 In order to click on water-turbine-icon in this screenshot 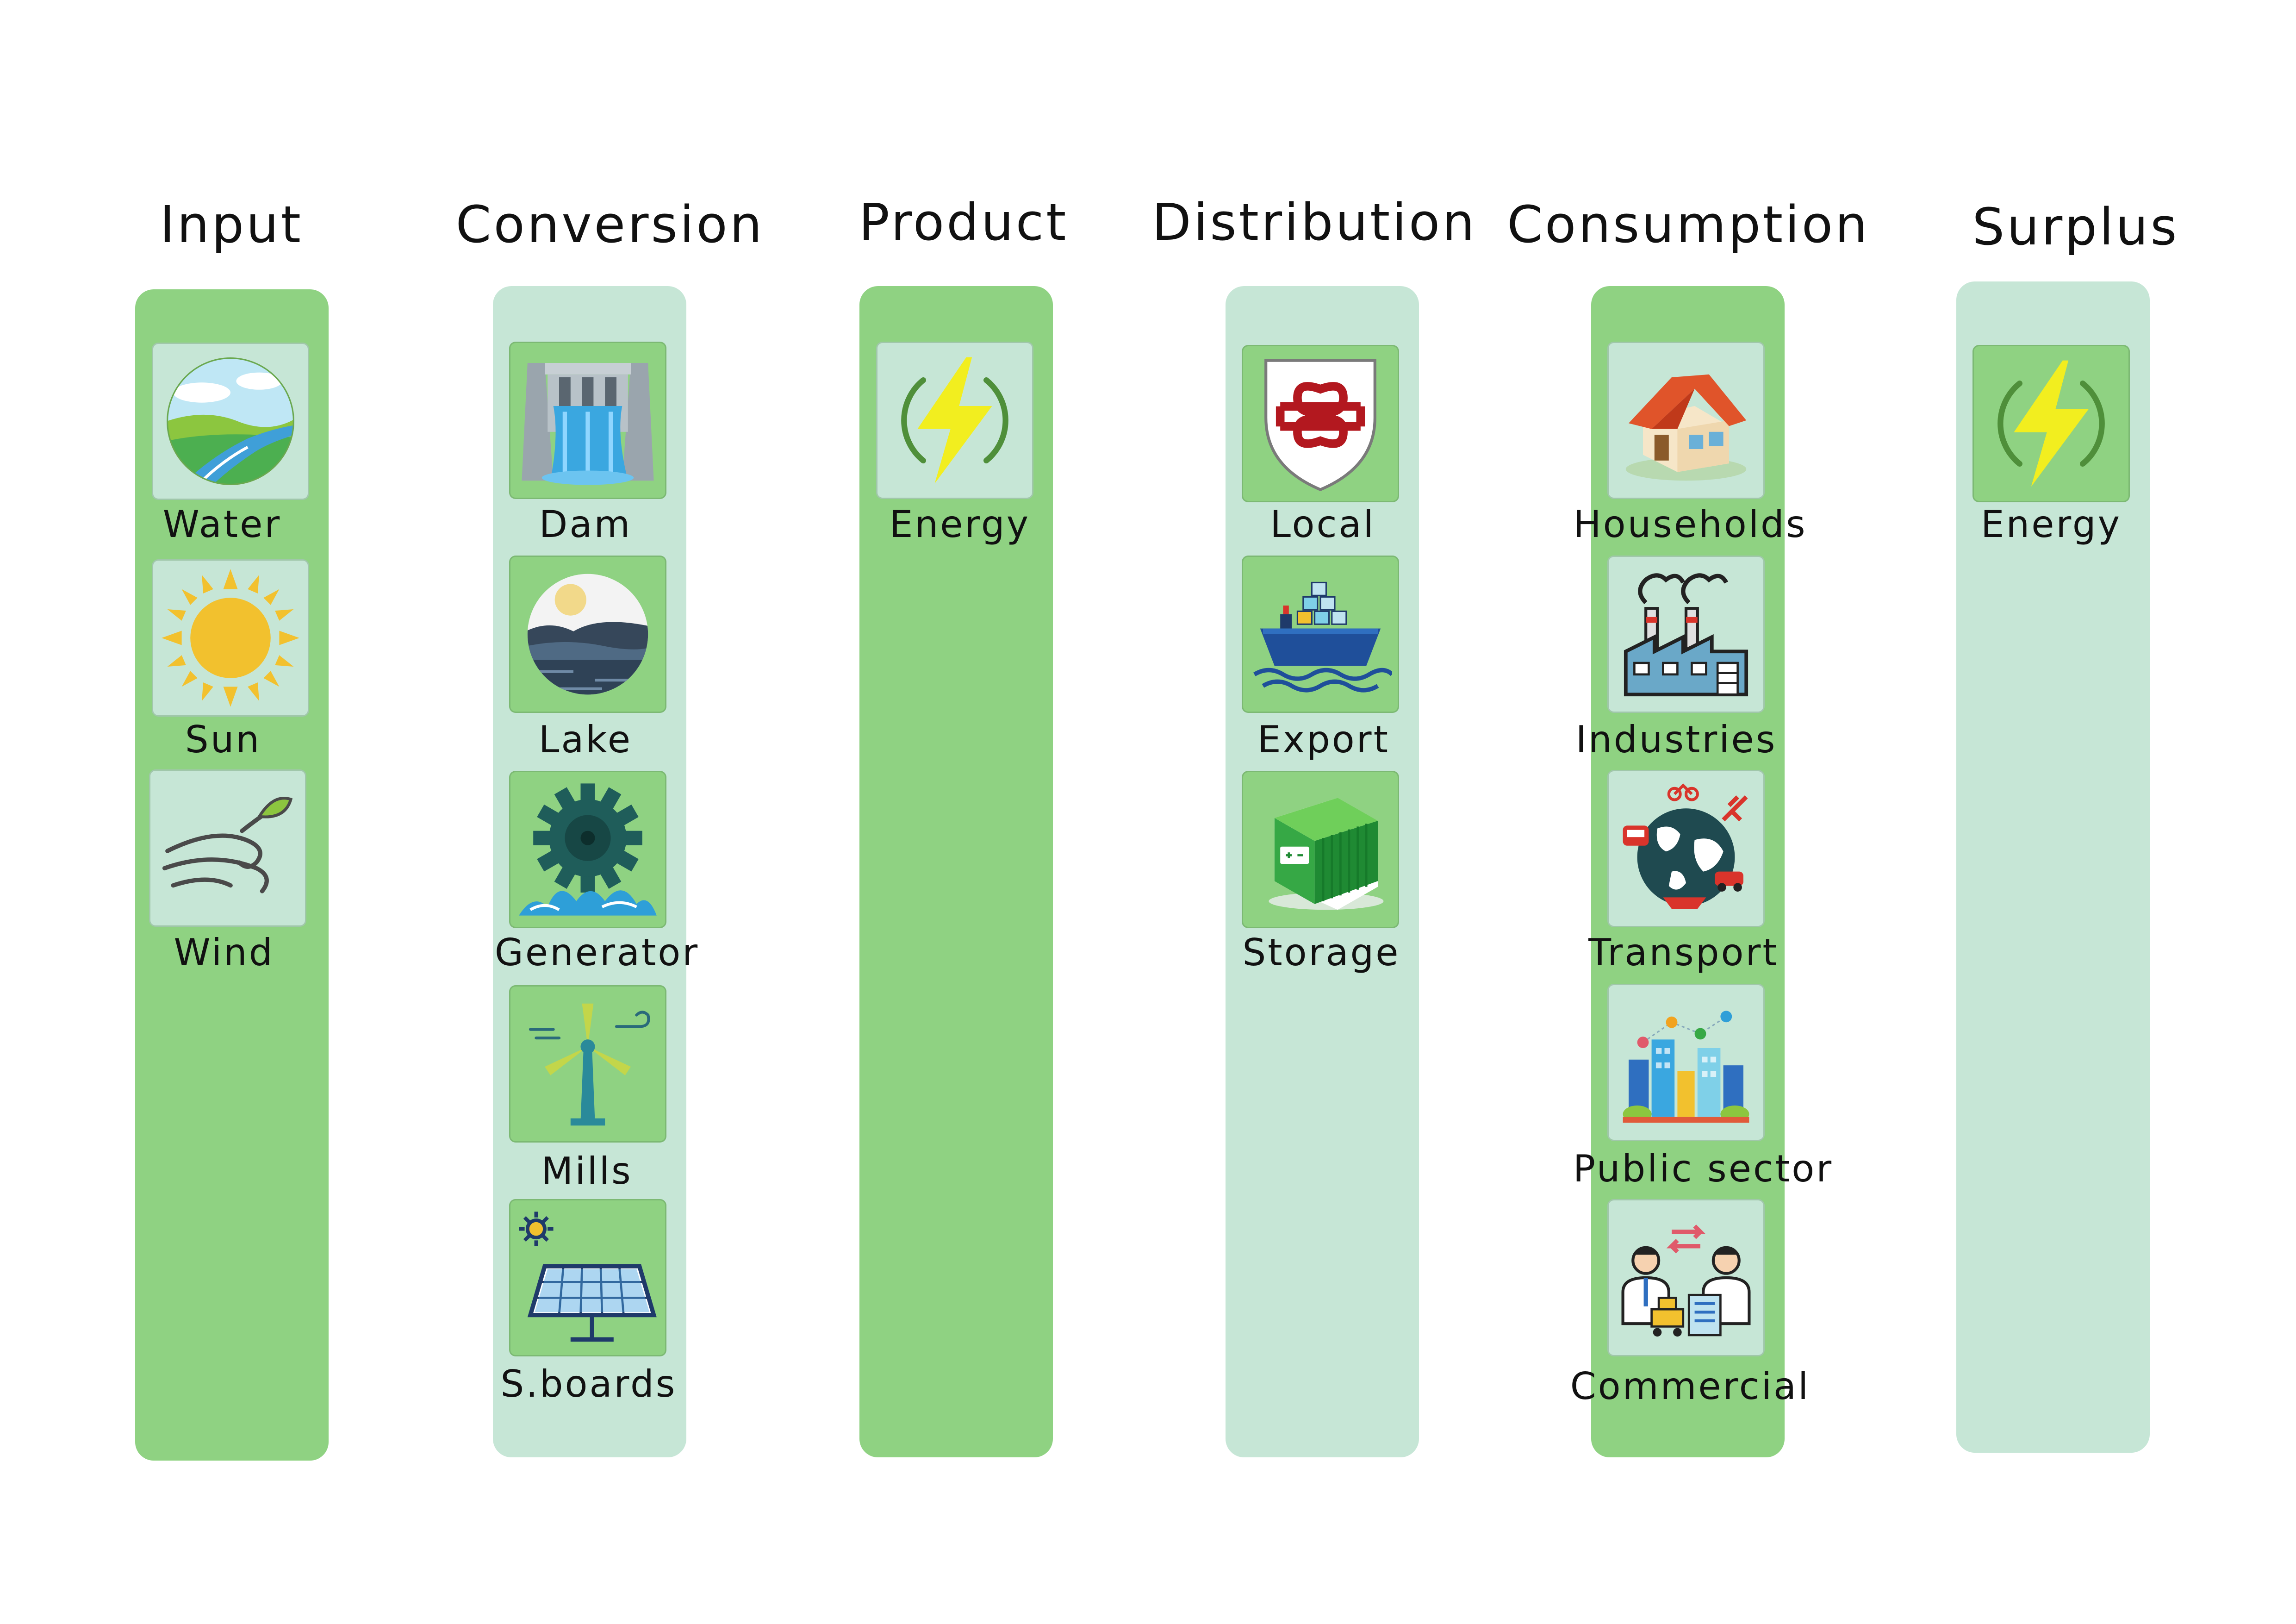, I will do `click(588, 849)`.